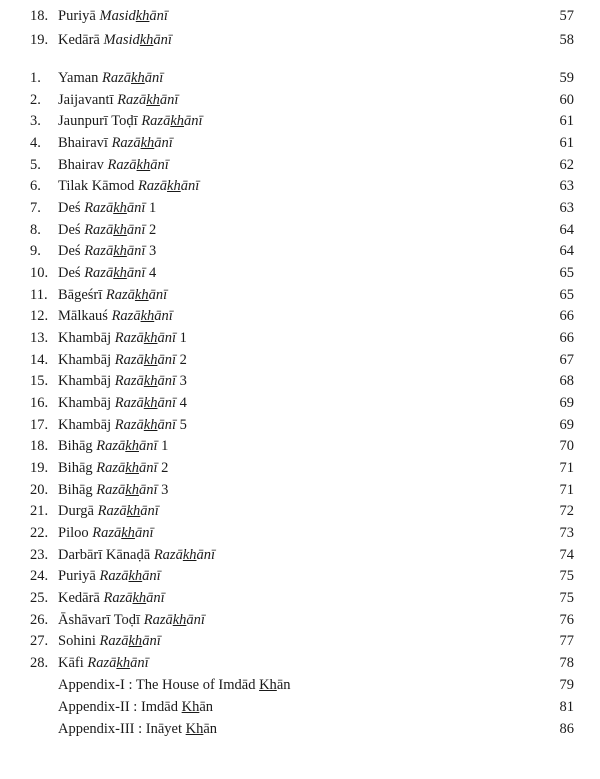 Image resolution: width=600 pixels, height=779 pixels. I want to click on entry-title: Durgā Razākhānī, so click(108, 511).